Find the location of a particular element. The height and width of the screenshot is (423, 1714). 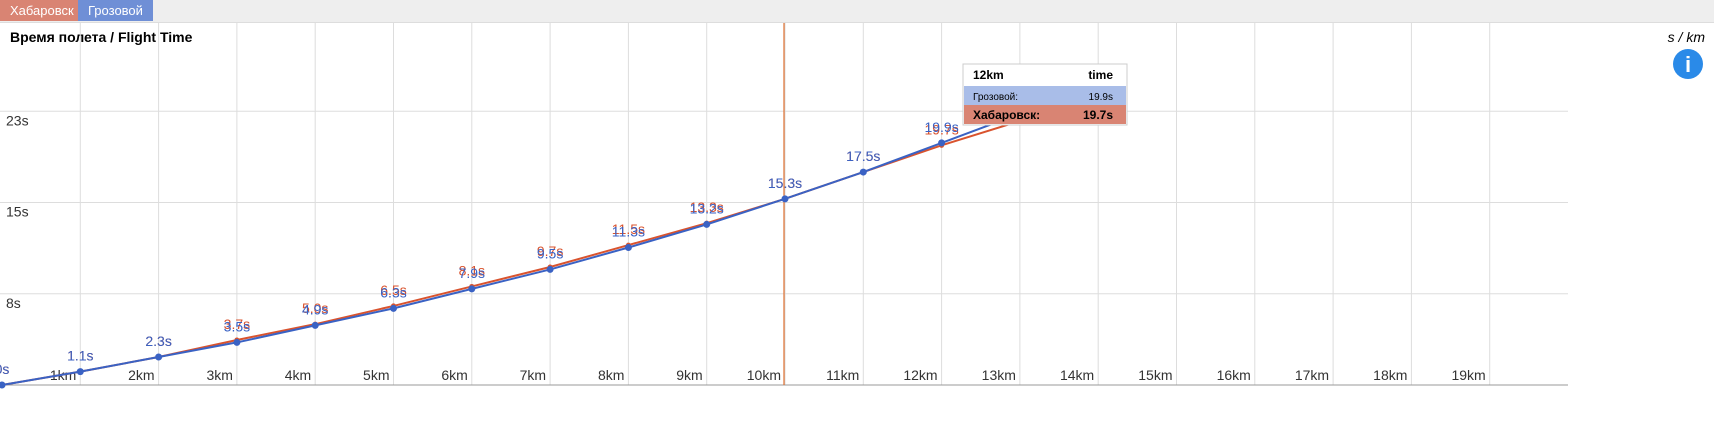

x-tick-label: 19km is located at coordinates (1468, 375).